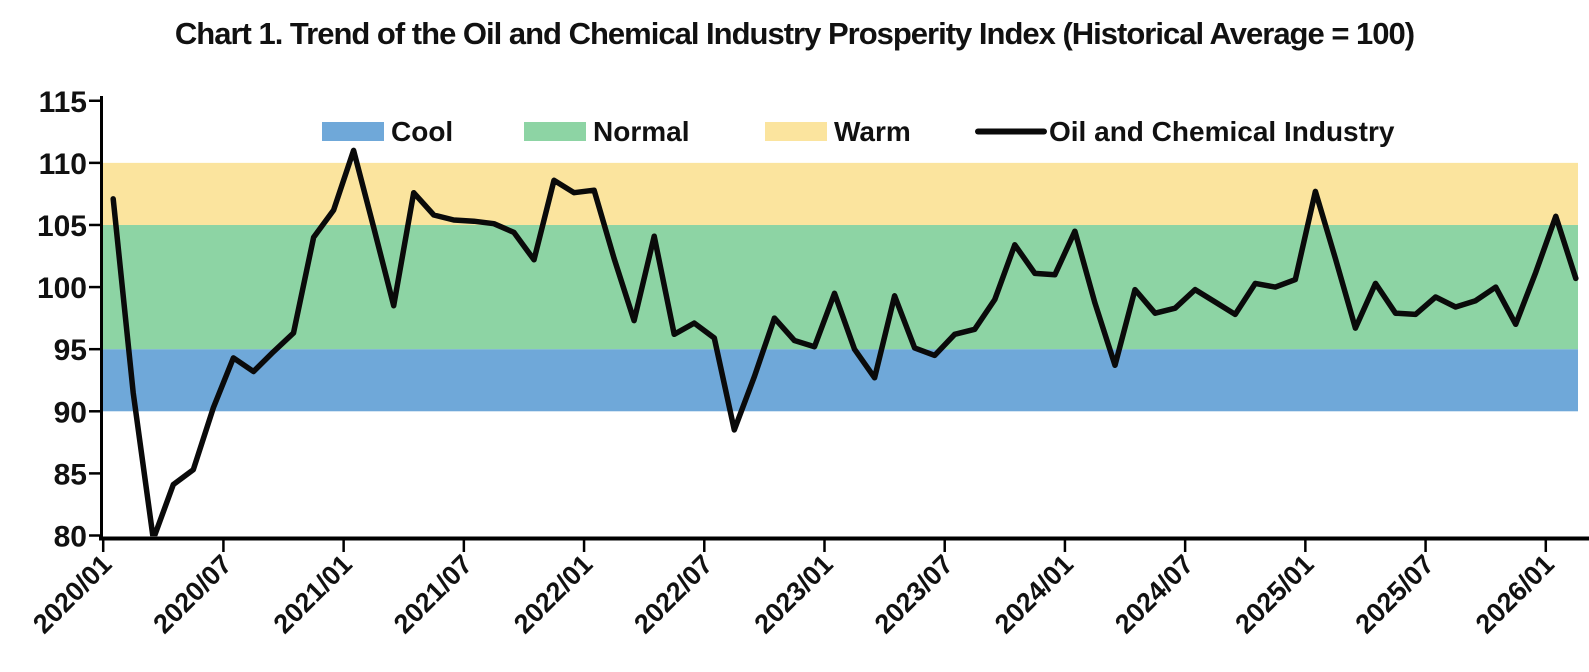 This screenshot has height=672, width=1589. I want to click on y-axis-label: 100, so click(62, 288).